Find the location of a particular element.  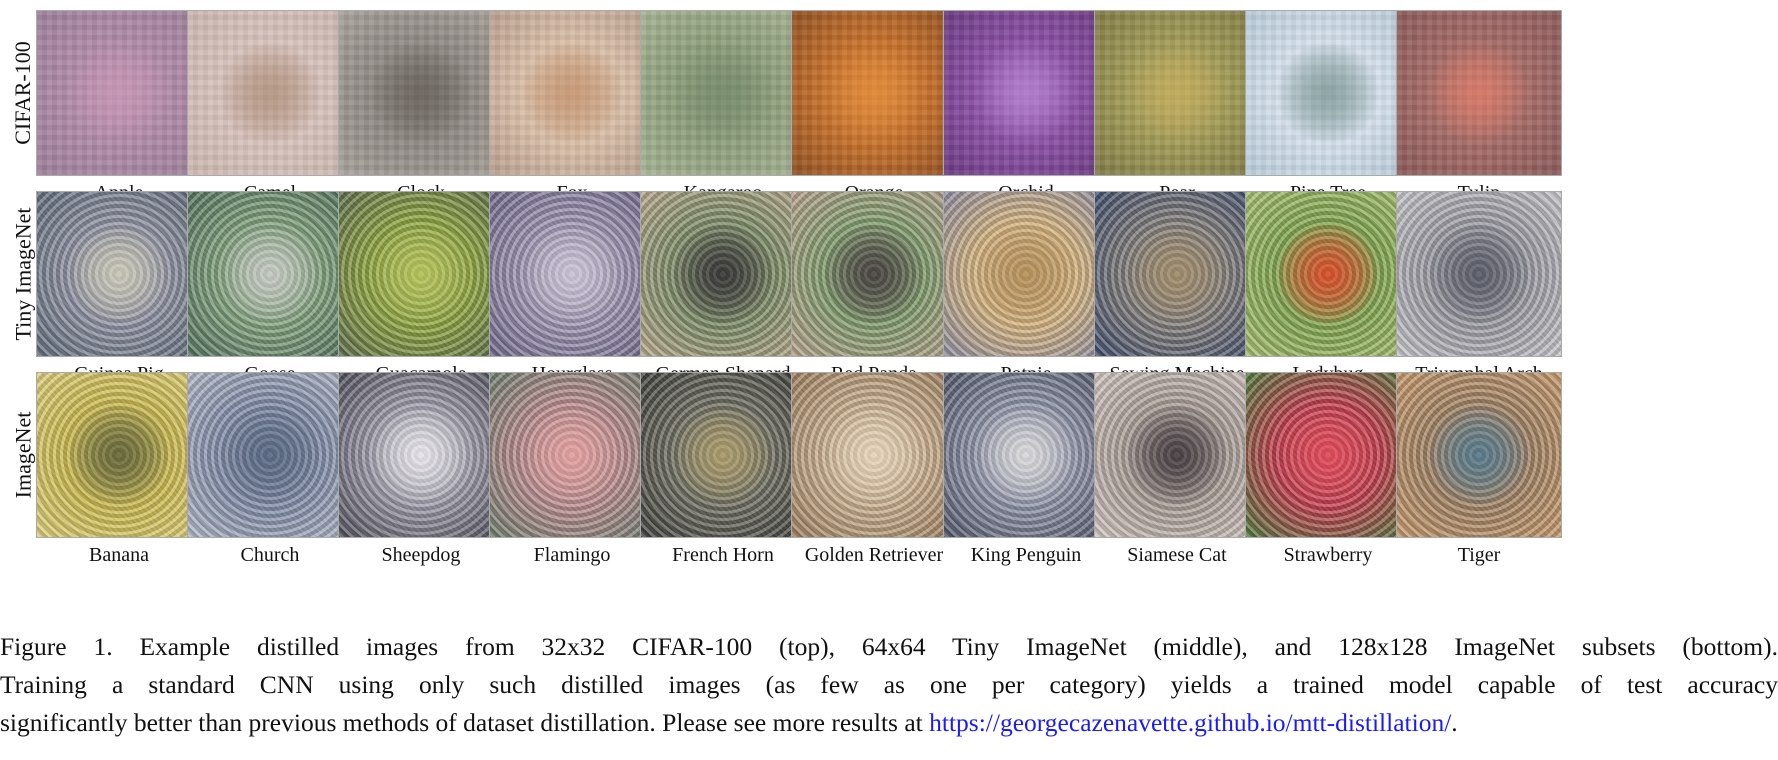

class-label: Strawberry is located at coordinates (1328, 555).